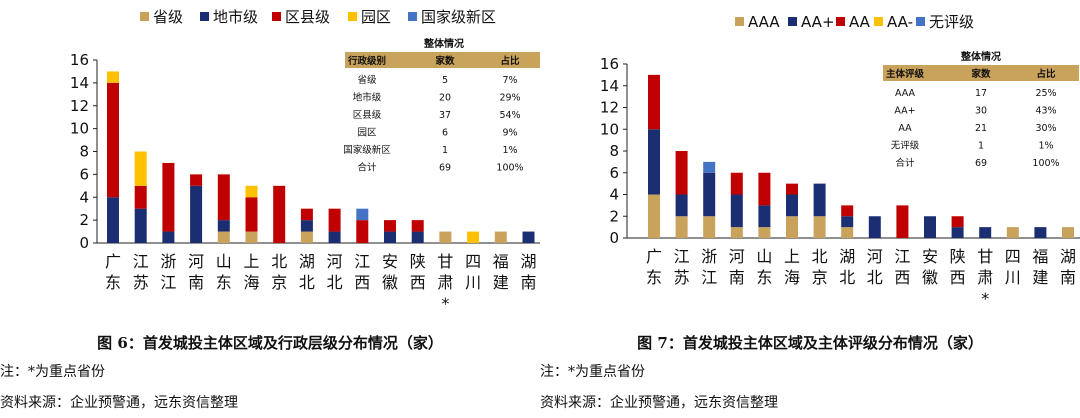  What do you see at coordinates (501, 261) in the screenshot?
I see `x-tick-label: 福` at bounding box center [501, 261].